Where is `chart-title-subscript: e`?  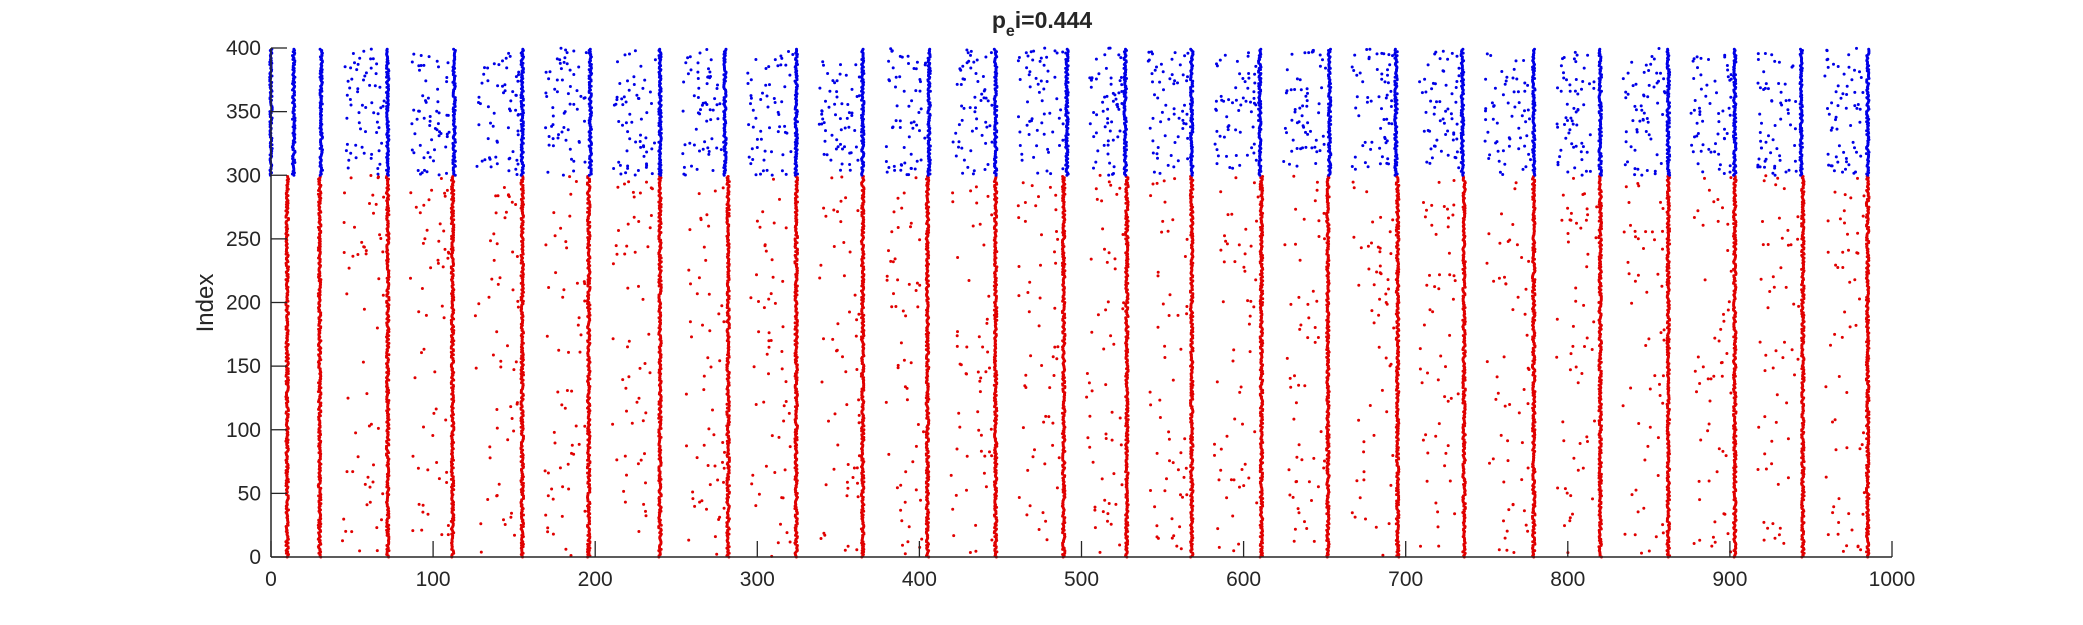
chart-title-subscript: e is located at coordinates (1010, 31).